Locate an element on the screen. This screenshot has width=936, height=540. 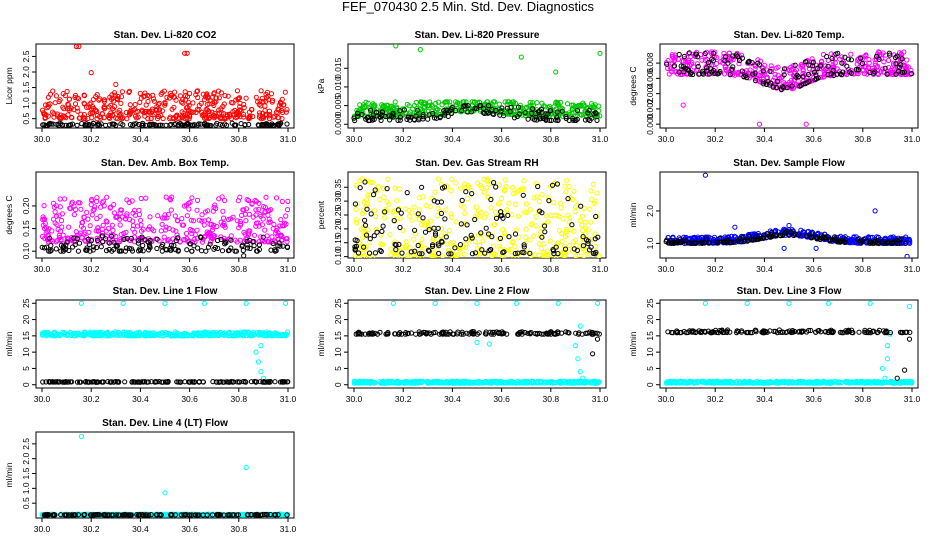
y-tick-label: 0.015 is located at coordinates (338, 68).